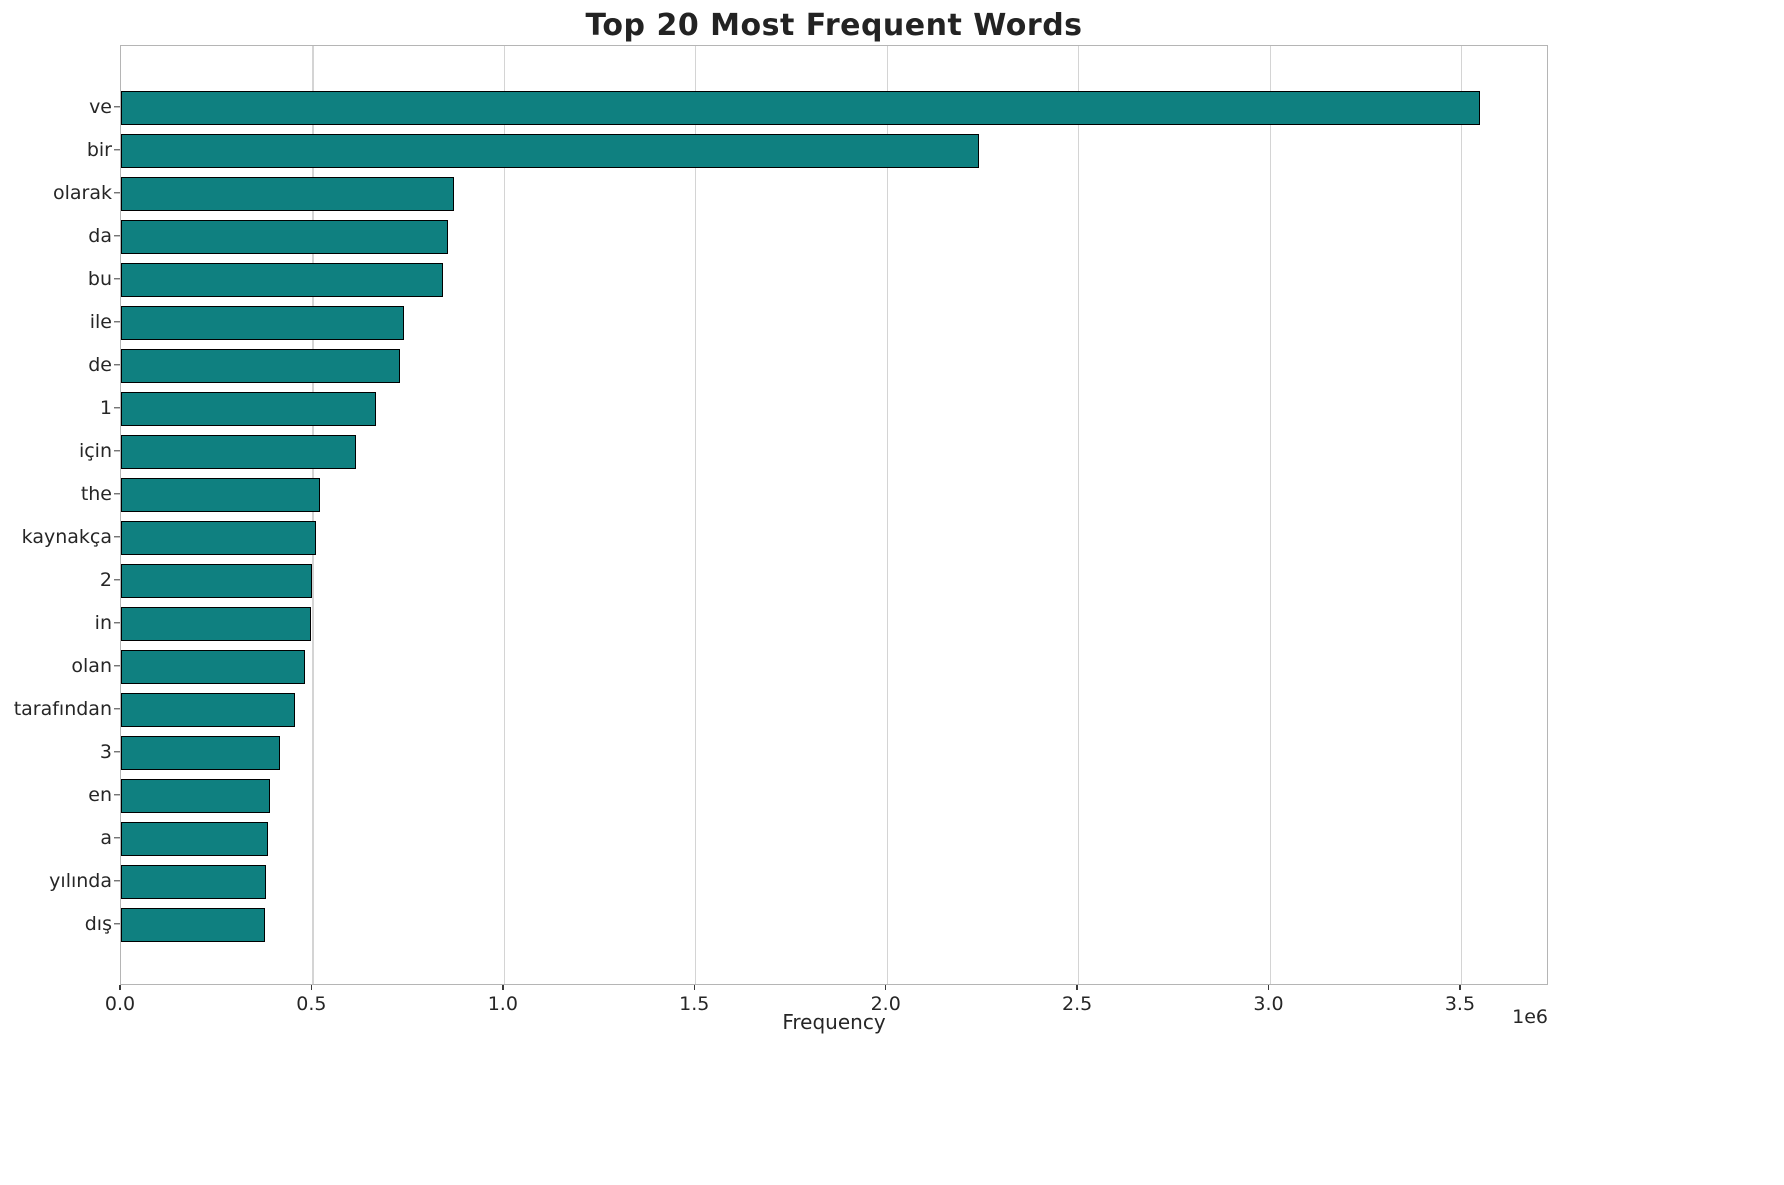 The height and width of the screenshot is (1185, 1784). What do you see at coordinates (99, 149) in the screenshot?
I see `y-tick-label: bir` at bounding box center [99, 149].